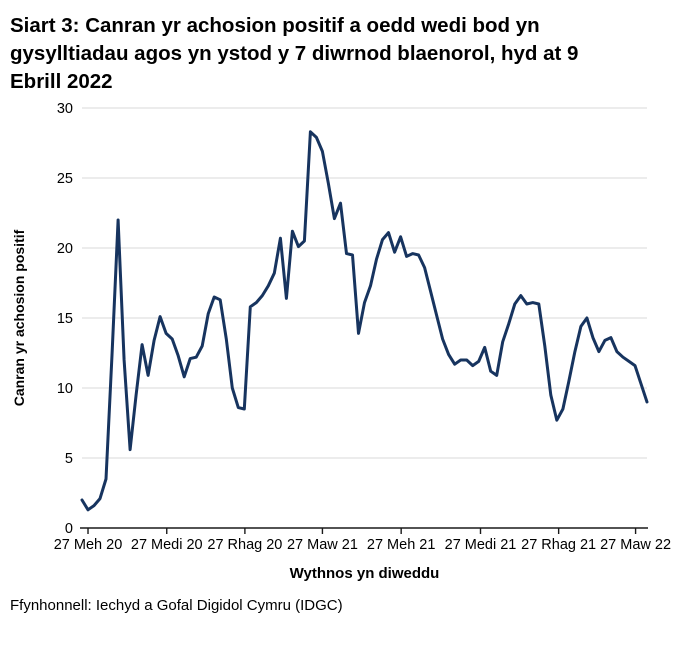 This screenshot has height=645, width=680. Describe the element at coordinates (19, 317) in the screenshot. I see `y-axis-title: Canran yr achosion positif` at that location.